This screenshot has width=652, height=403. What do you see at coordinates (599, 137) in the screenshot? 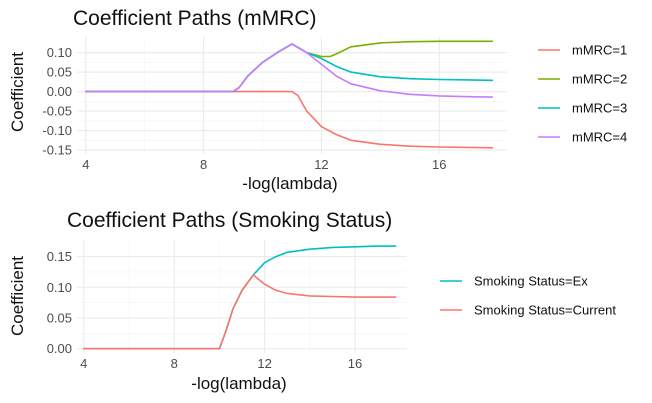
I see `legend-label-mmrc-4: mMRC=4` at bounding box center [599, 137].